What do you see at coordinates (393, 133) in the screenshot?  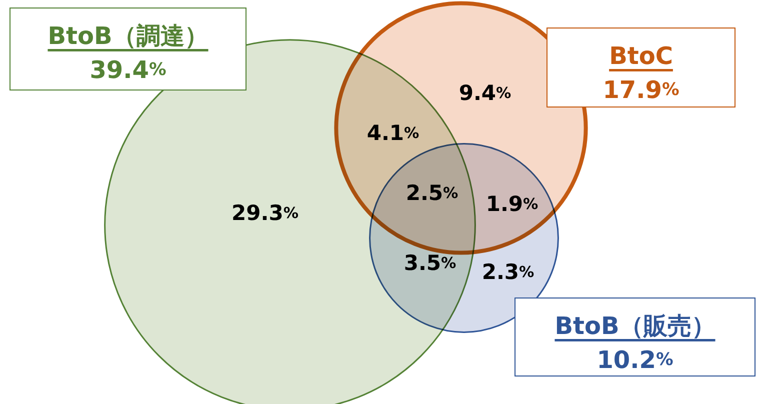 I see `text: 4.1%` at bounding box center [393, 133].